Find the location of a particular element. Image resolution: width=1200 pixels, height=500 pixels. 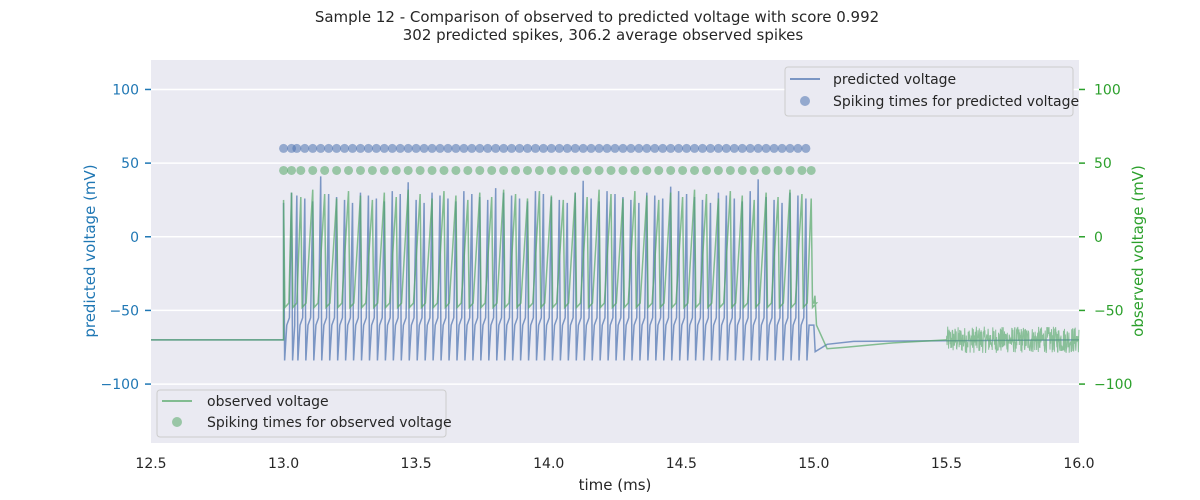

y-tick-right-label: −50 is located at coordinates (1109, 311).